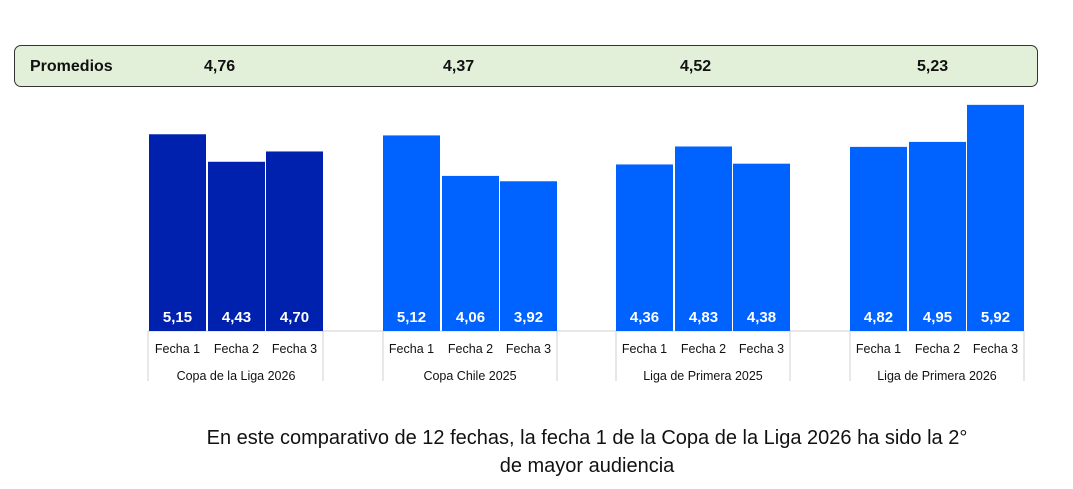 The width and height of the screenshot is (1073, 489). I want to click on data-label: 4,70, so click(294, 317).